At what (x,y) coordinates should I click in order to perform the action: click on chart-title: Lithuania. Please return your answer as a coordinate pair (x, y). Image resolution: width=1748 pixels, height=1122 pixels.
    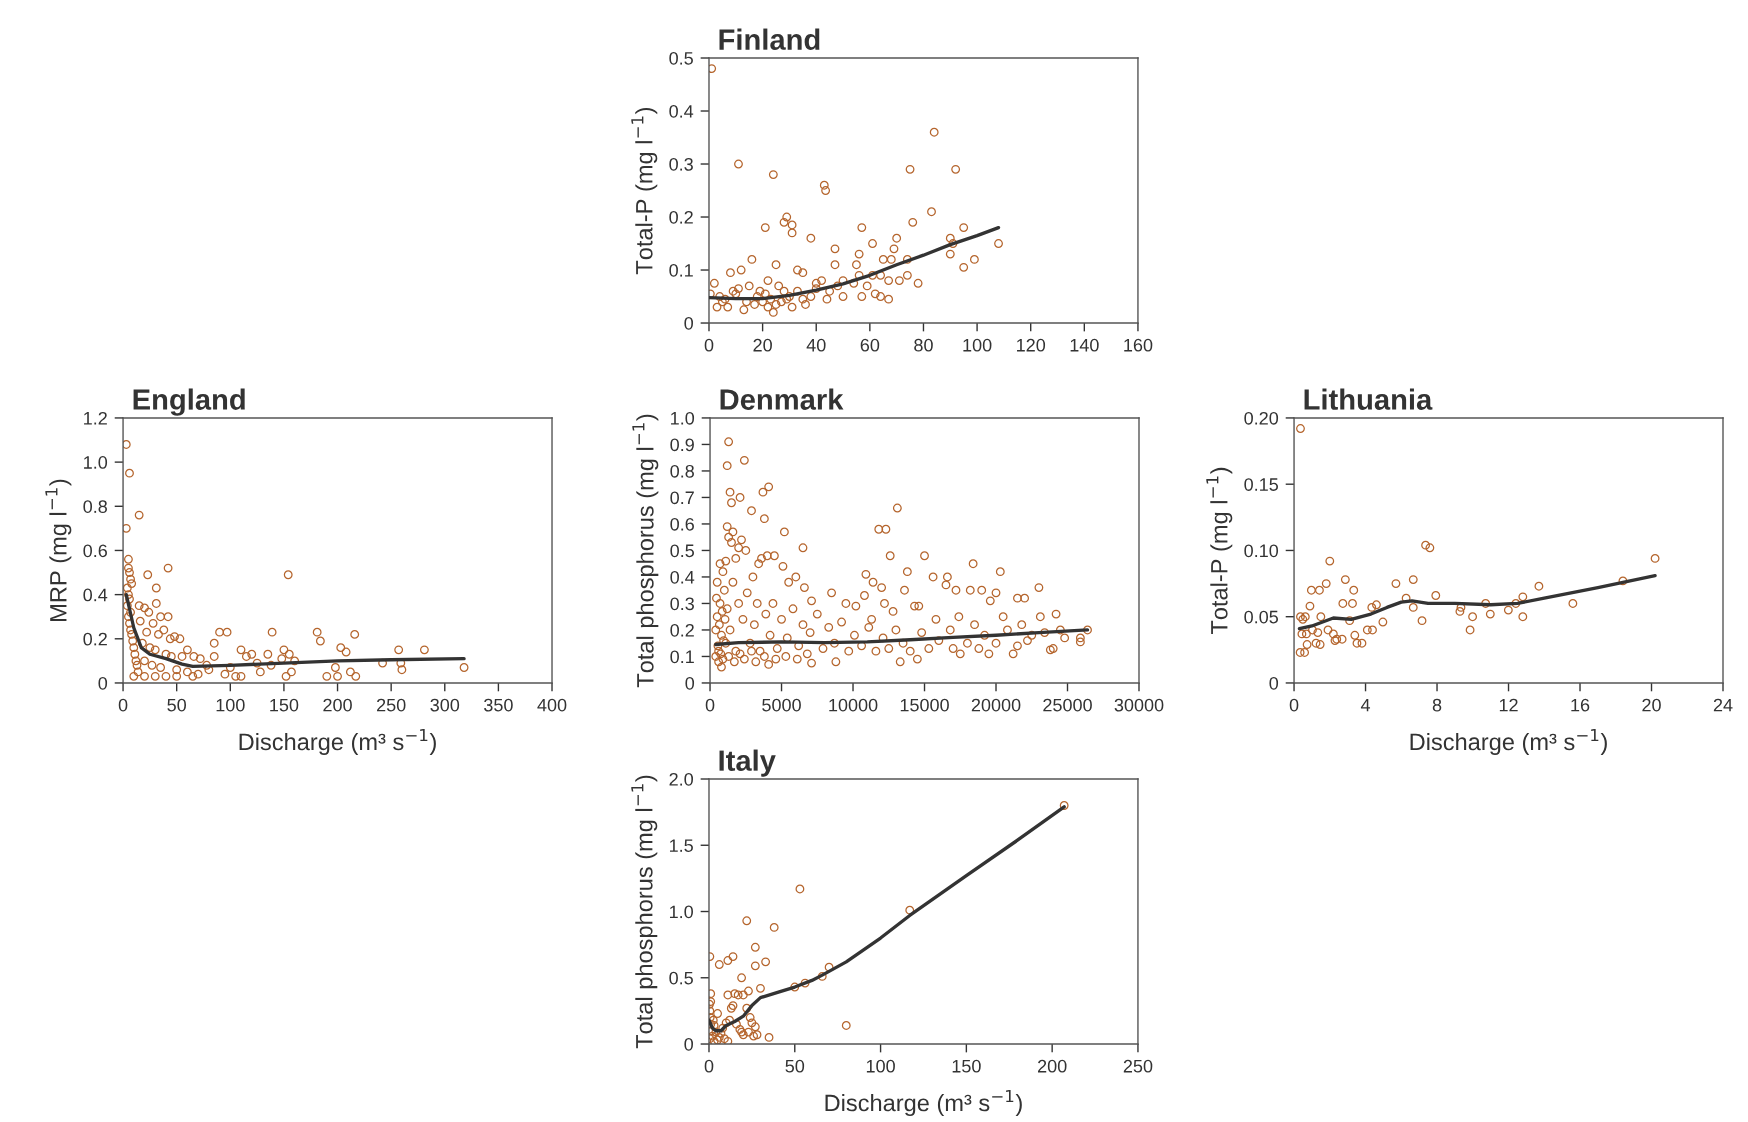
    Looking at the image, I should click on (1368, 399).